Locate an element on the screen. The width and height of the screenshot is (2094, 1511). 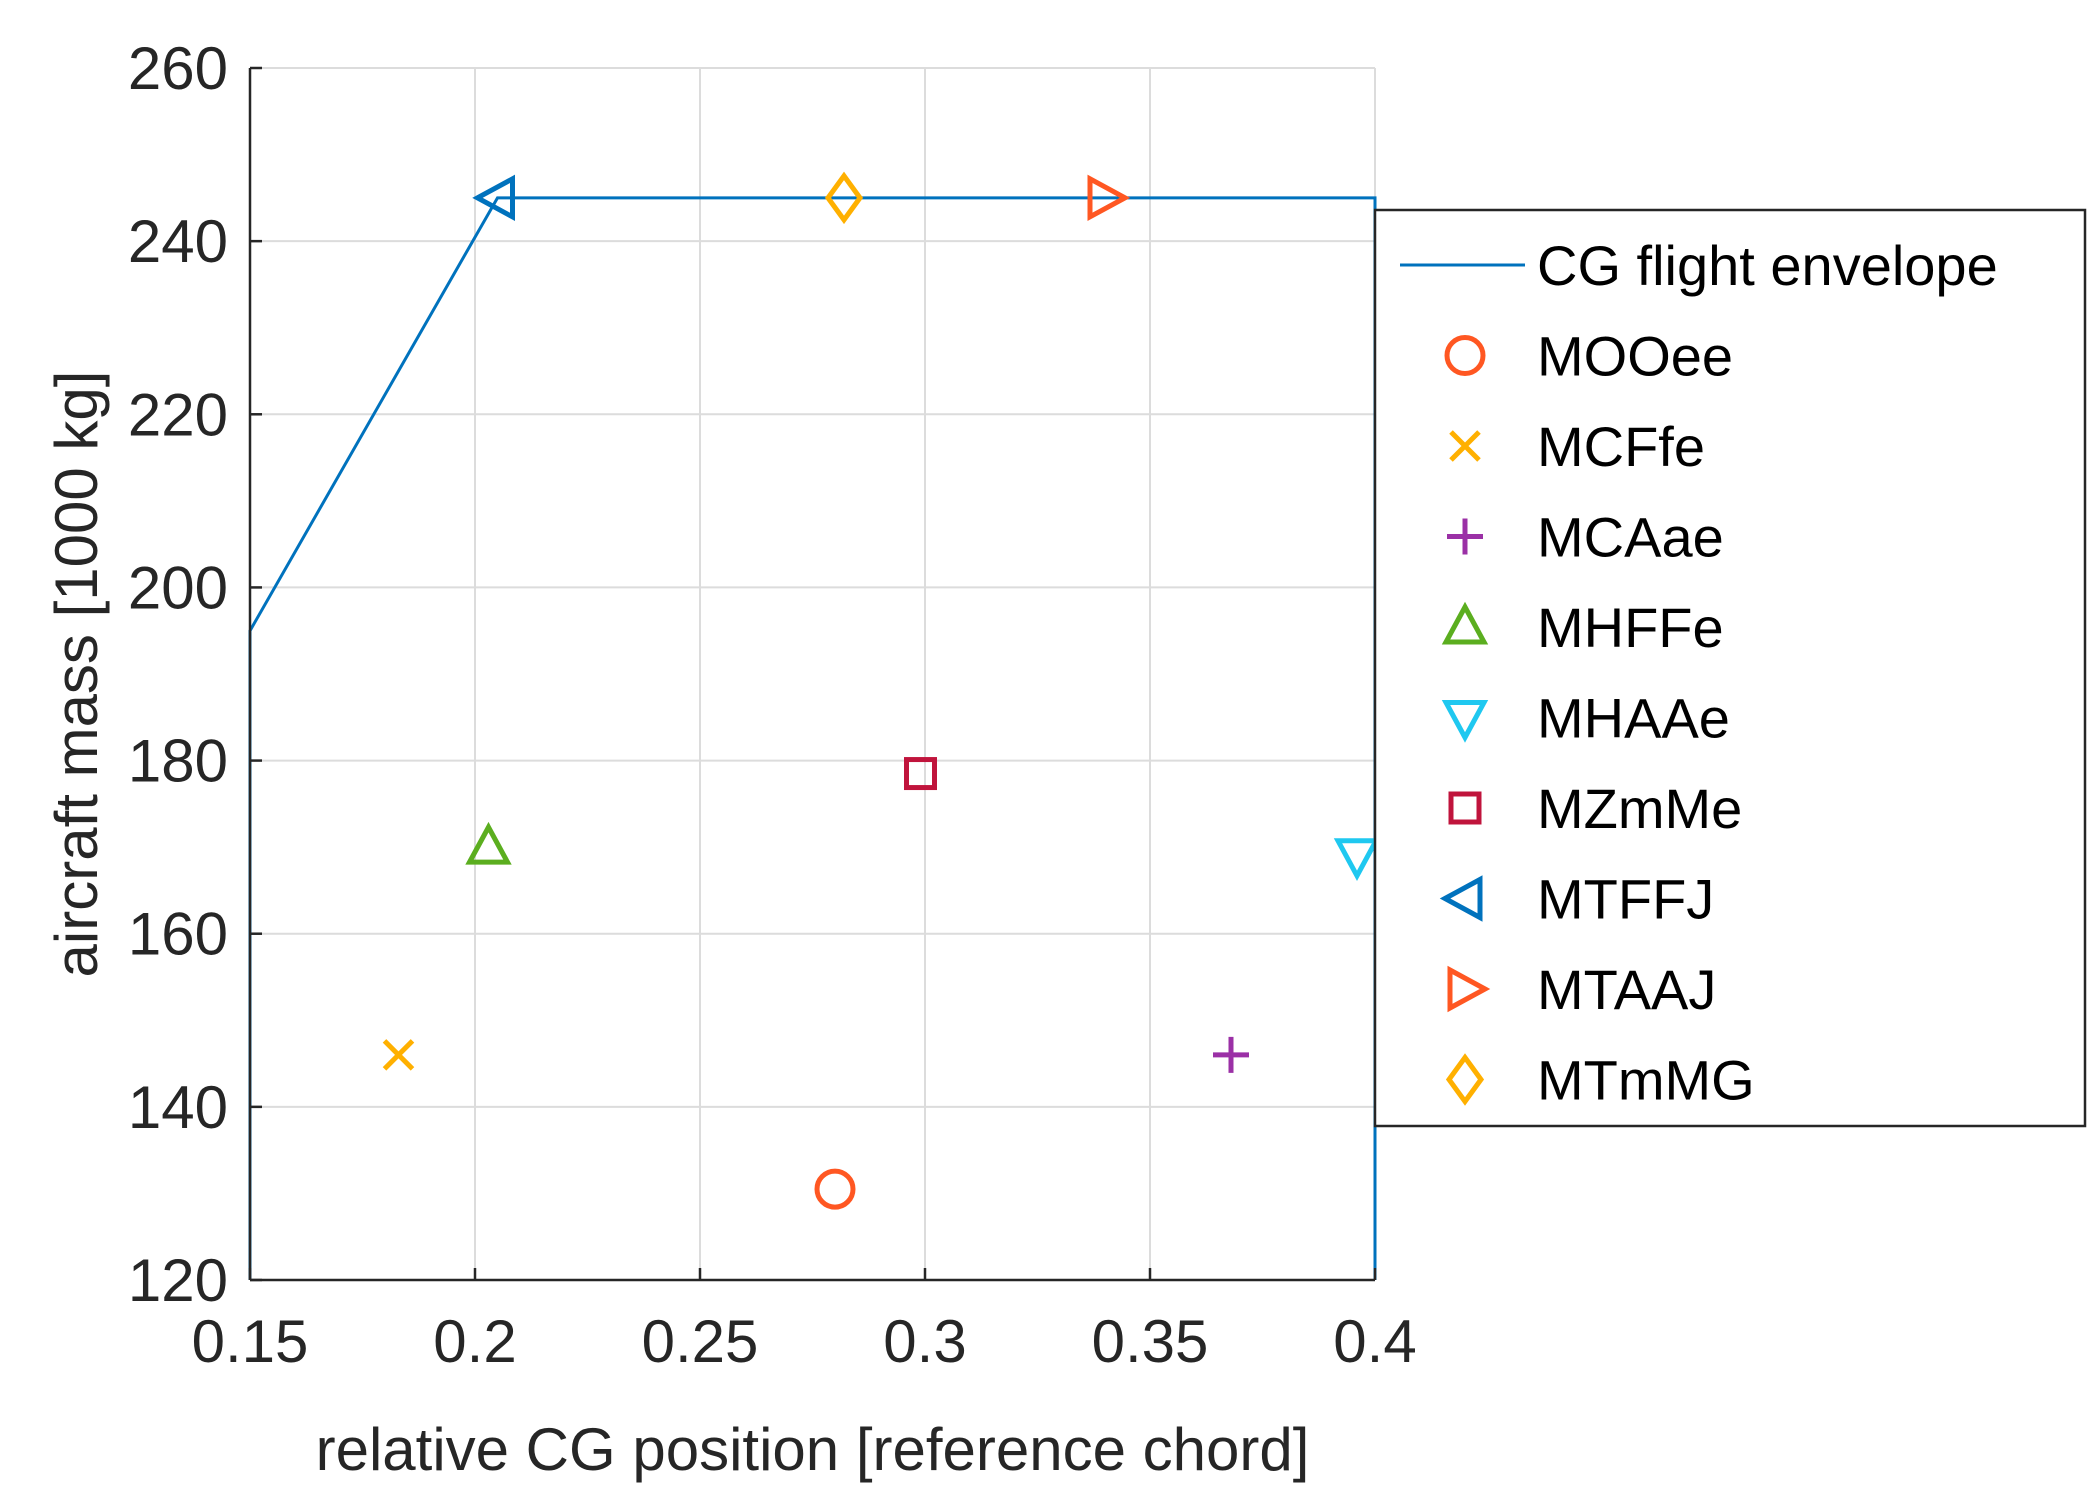
marker-mcaae is located at coordinates (1231, 1054).